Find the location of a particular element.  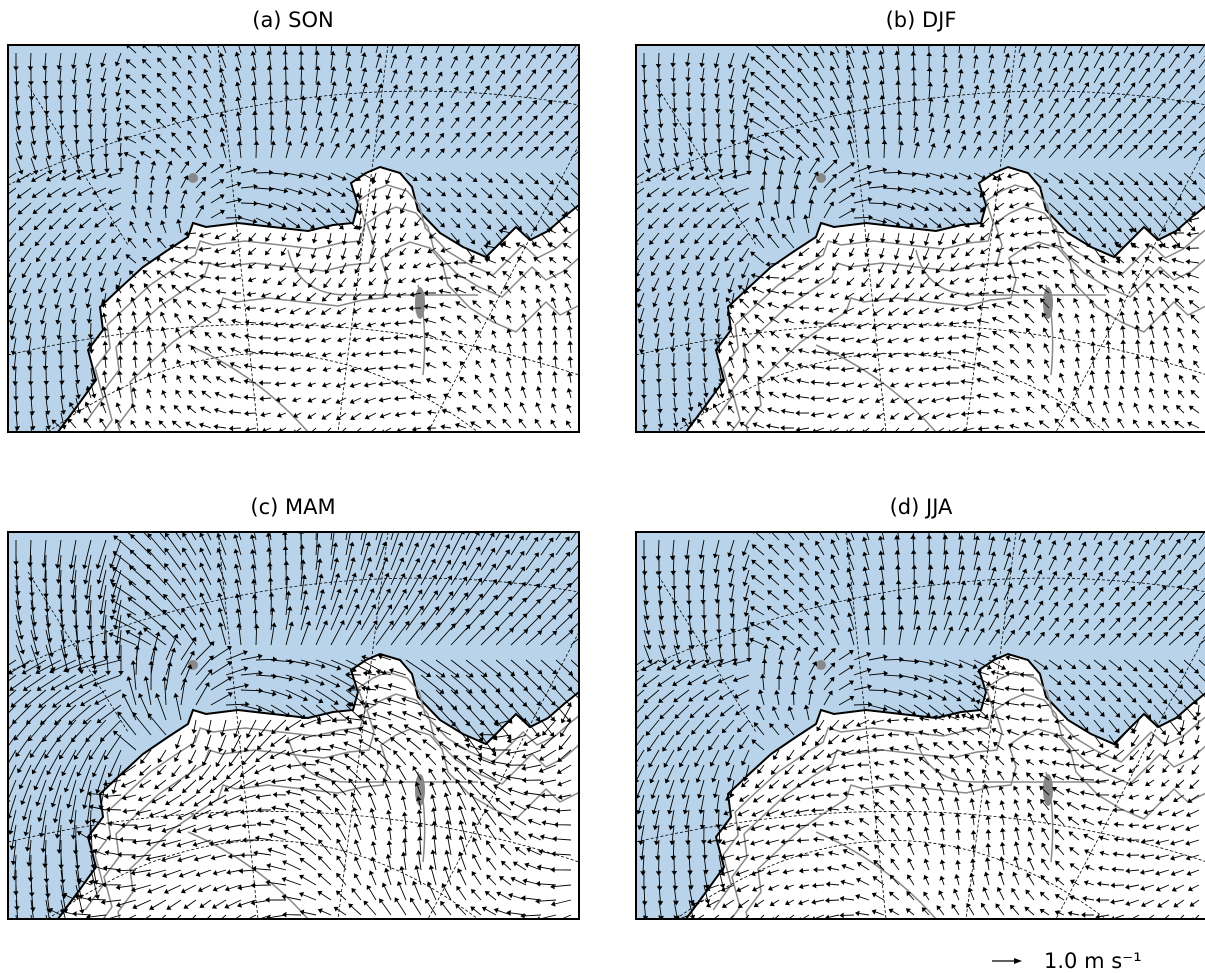

key-arrowhead is located at coordinates (1018, 961).